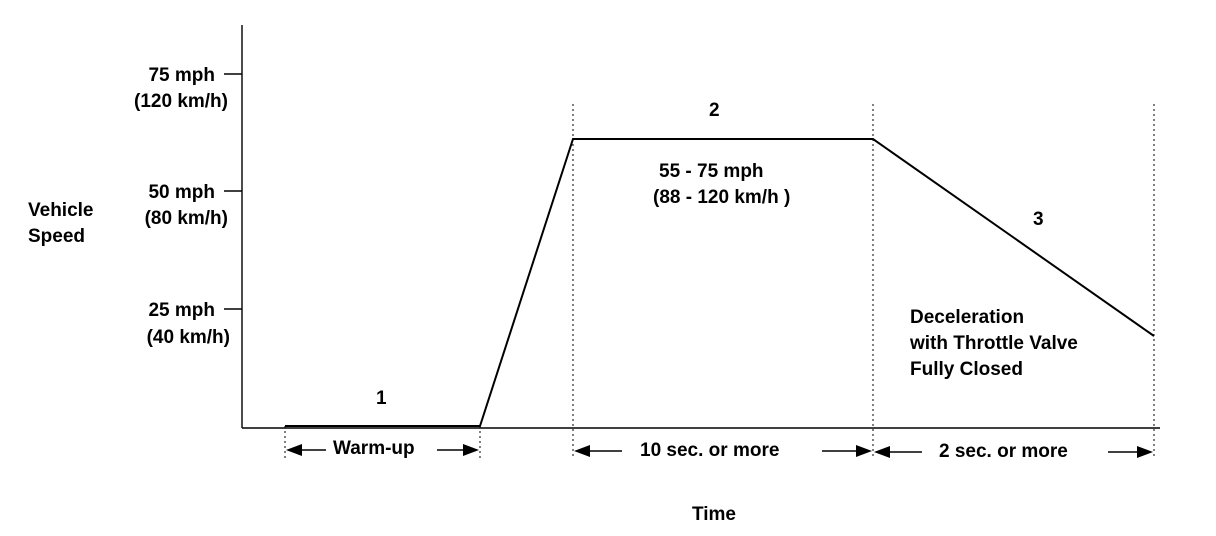  Describe the element at coordinates (181, 101) in the screenshot. I see `y-tick-label-120-kmh: (120 km/h)` at that location.